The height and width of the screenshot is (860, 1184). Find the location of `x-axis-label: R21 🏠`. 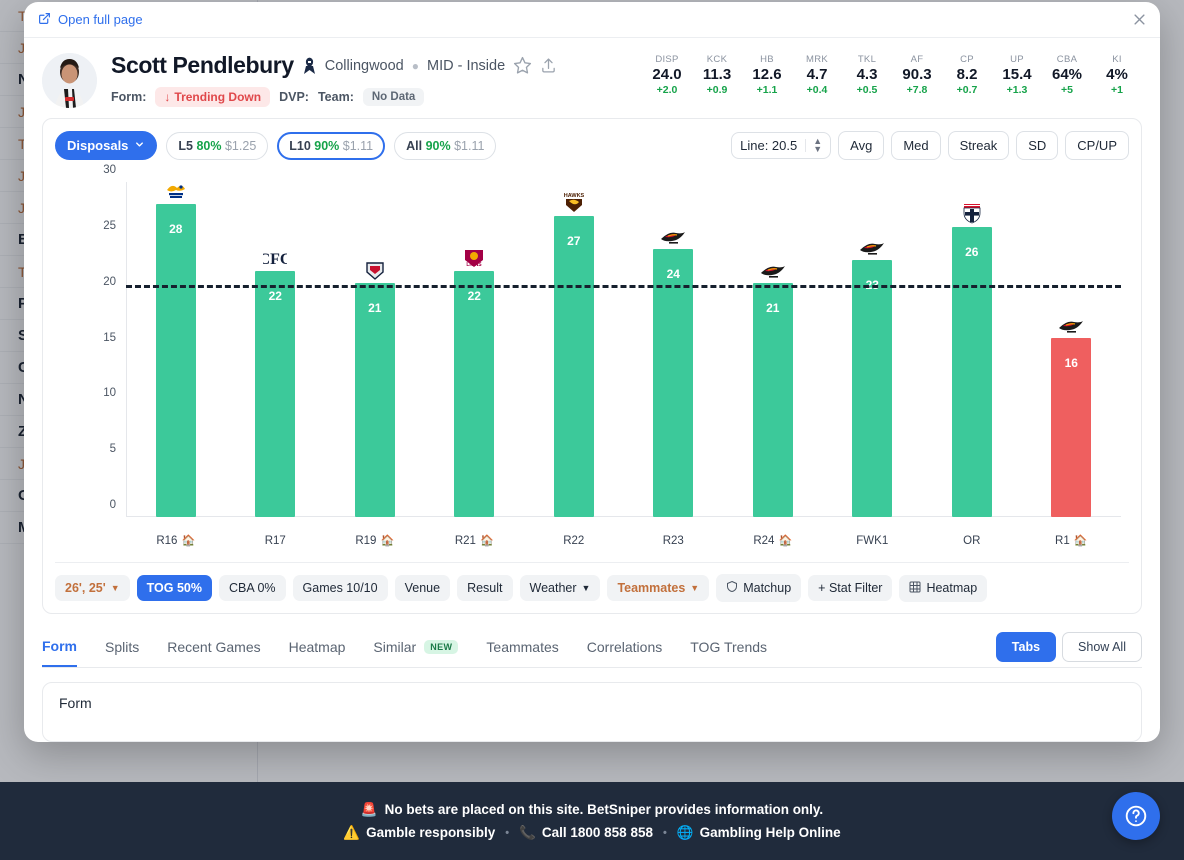

x-axis-label: R21 🏠 is located at coordinates (474, 541).